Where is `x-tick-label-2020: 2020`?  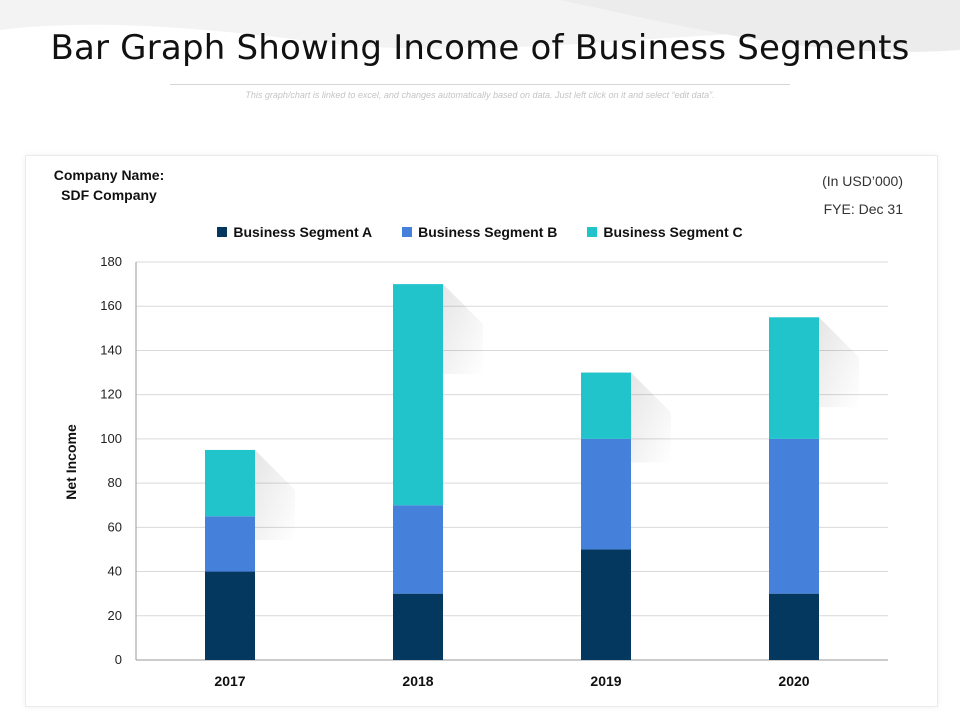 x-tick-label-2020: 2020 is located at coordinates (793, 681).